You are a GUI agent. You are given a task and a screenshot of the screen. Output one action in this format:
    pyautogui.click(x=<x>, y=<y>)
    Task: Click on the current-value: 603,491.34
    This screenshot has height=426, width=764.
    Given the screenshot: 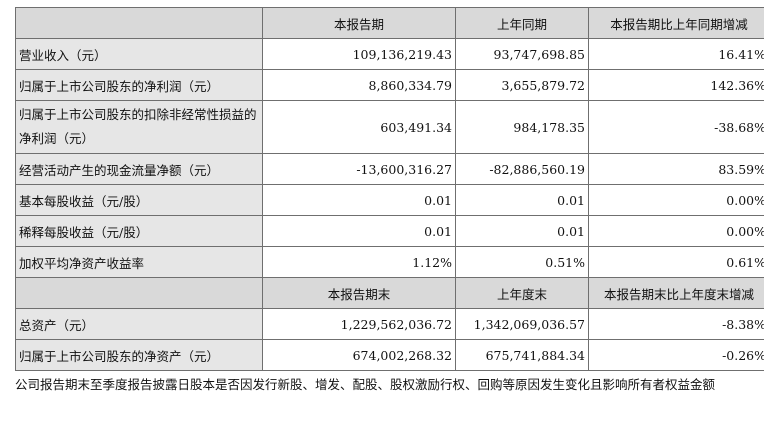 What is the action you would take?
    pyautogui.click(x=359, y=127)
    